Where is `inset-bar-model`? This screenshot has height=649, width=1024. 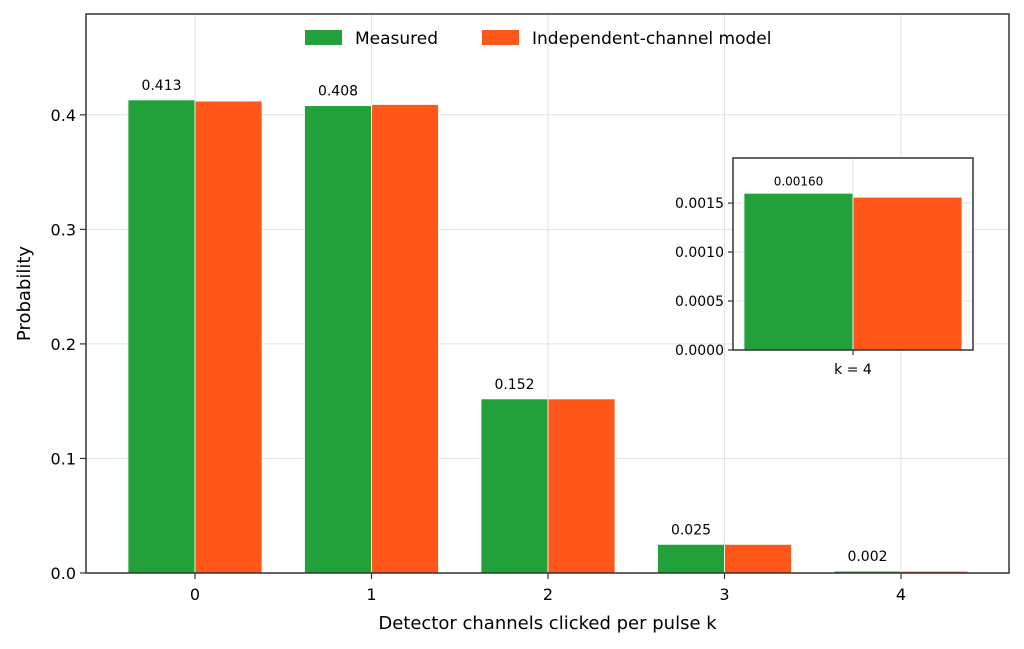 inset-bar-model is located at coordinates (907, 273).